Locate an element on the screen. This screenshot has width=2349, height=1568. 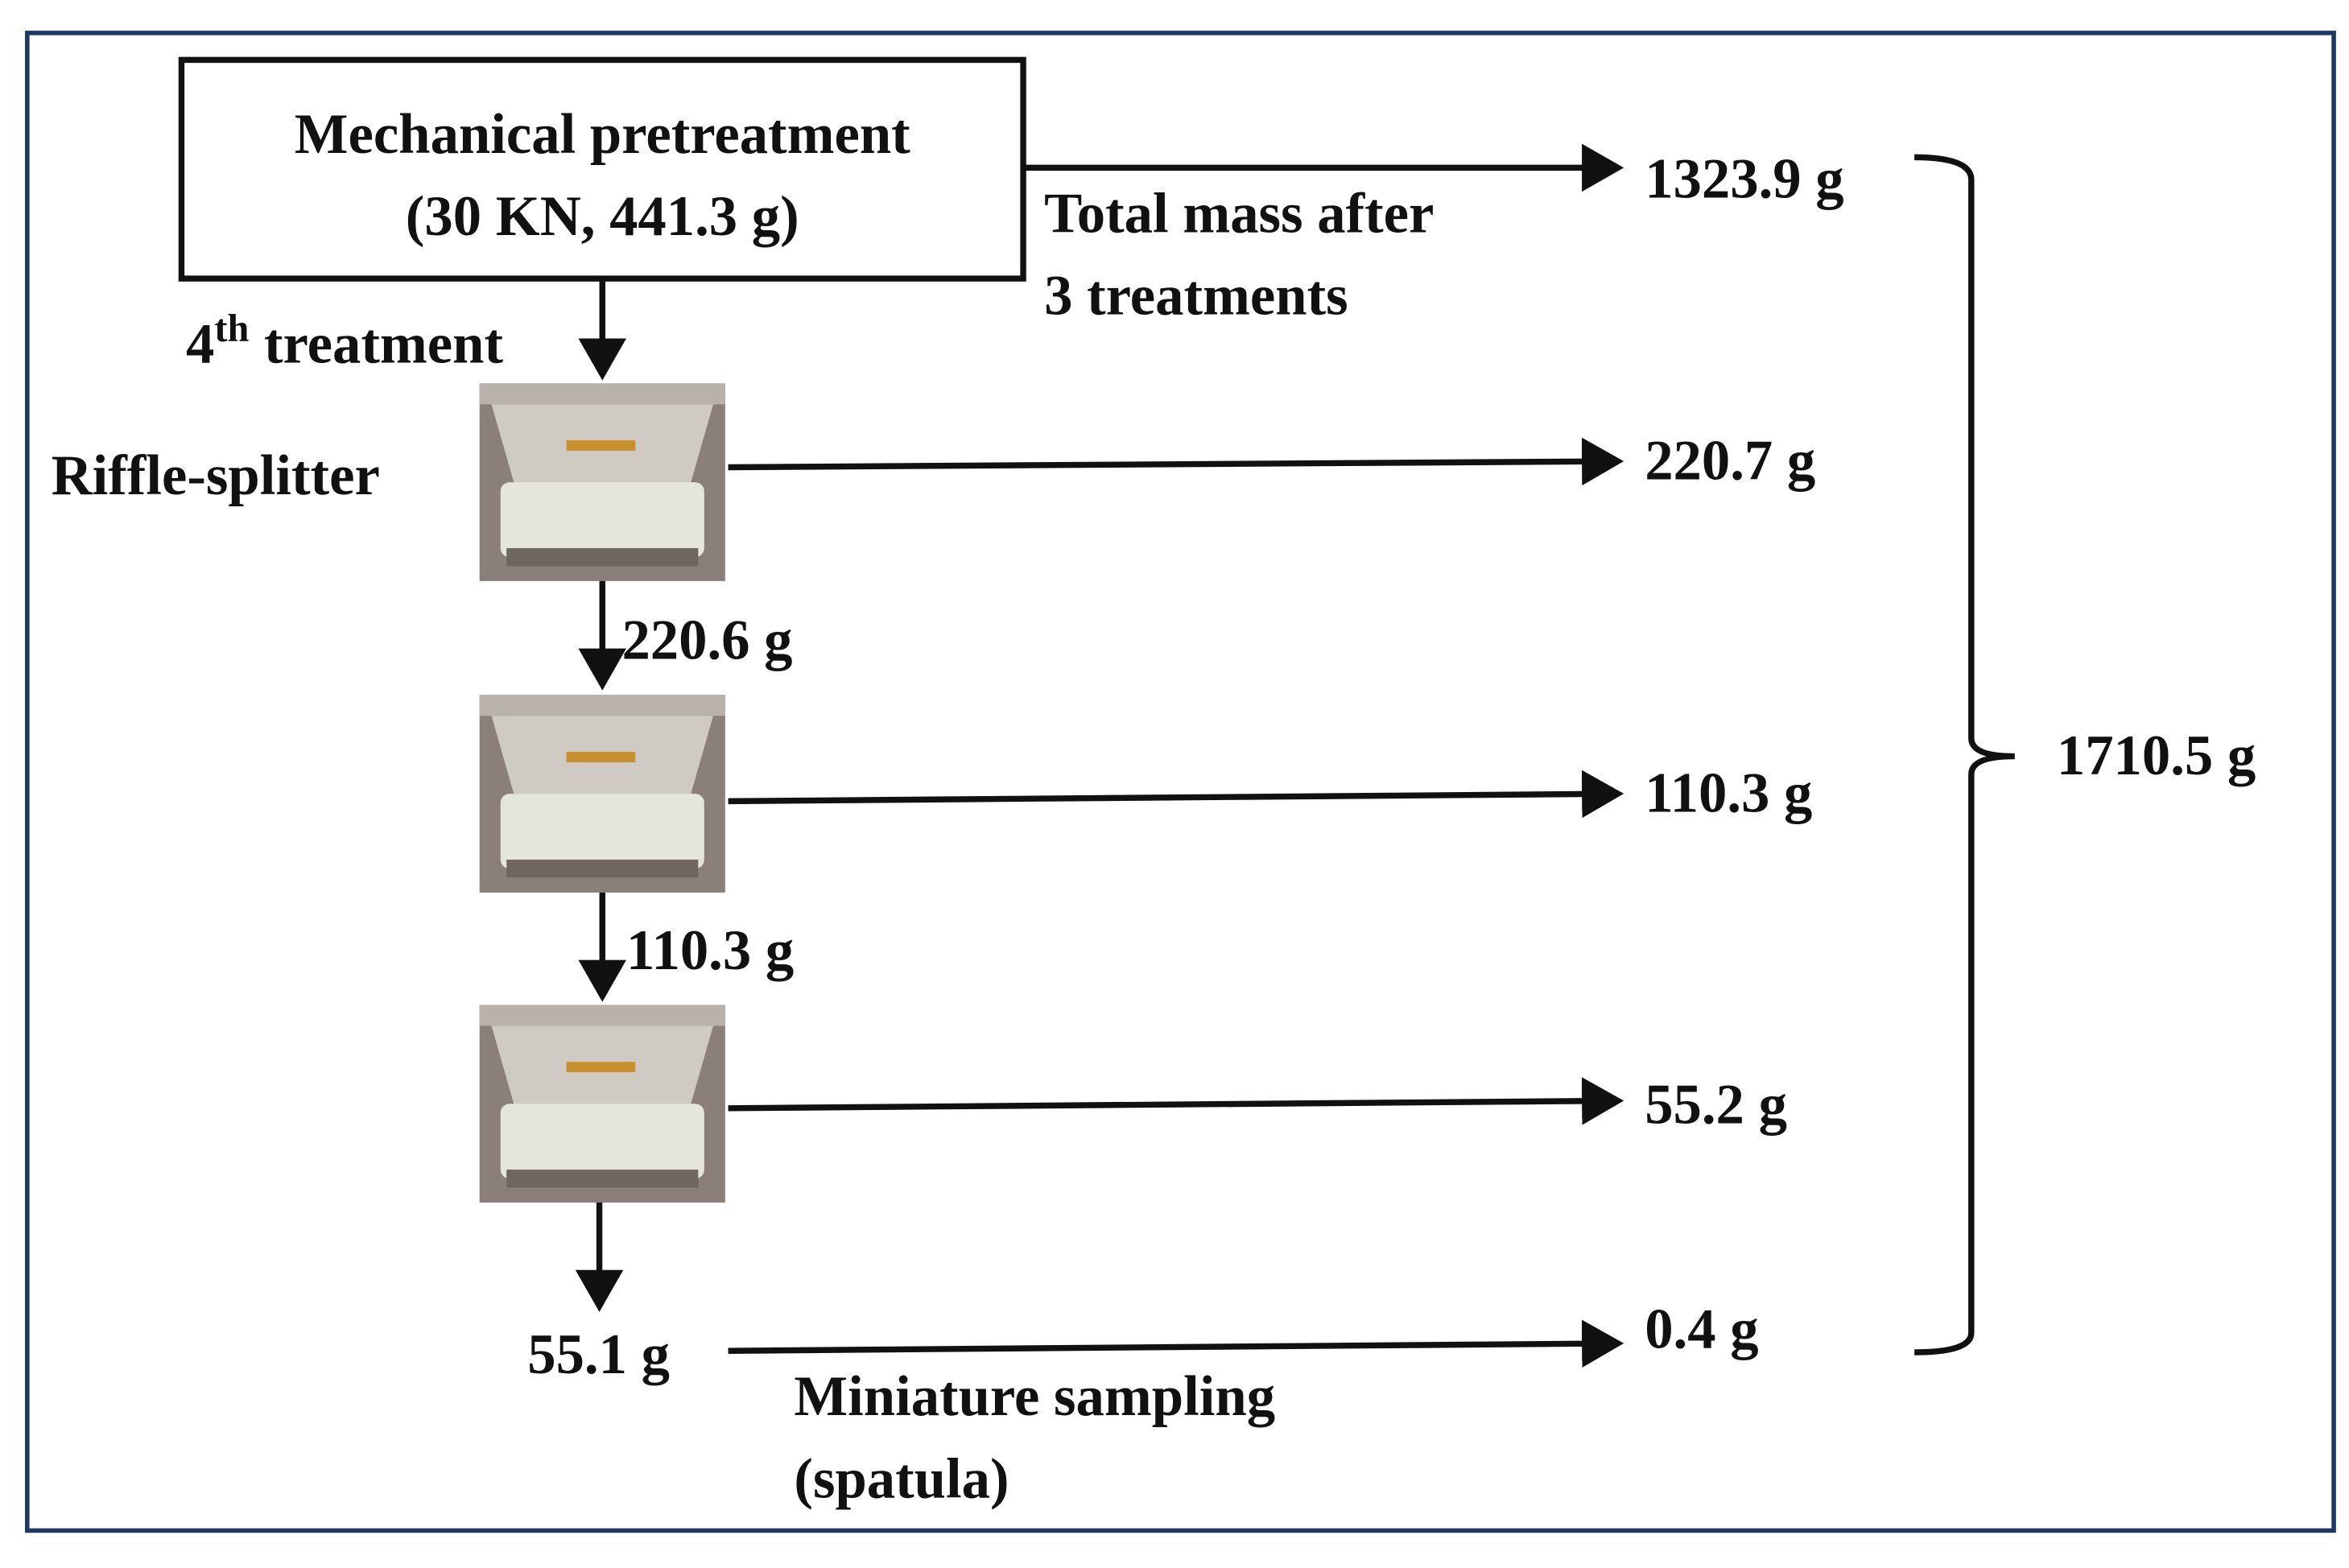
brace is located at coordinates (1964, 754).